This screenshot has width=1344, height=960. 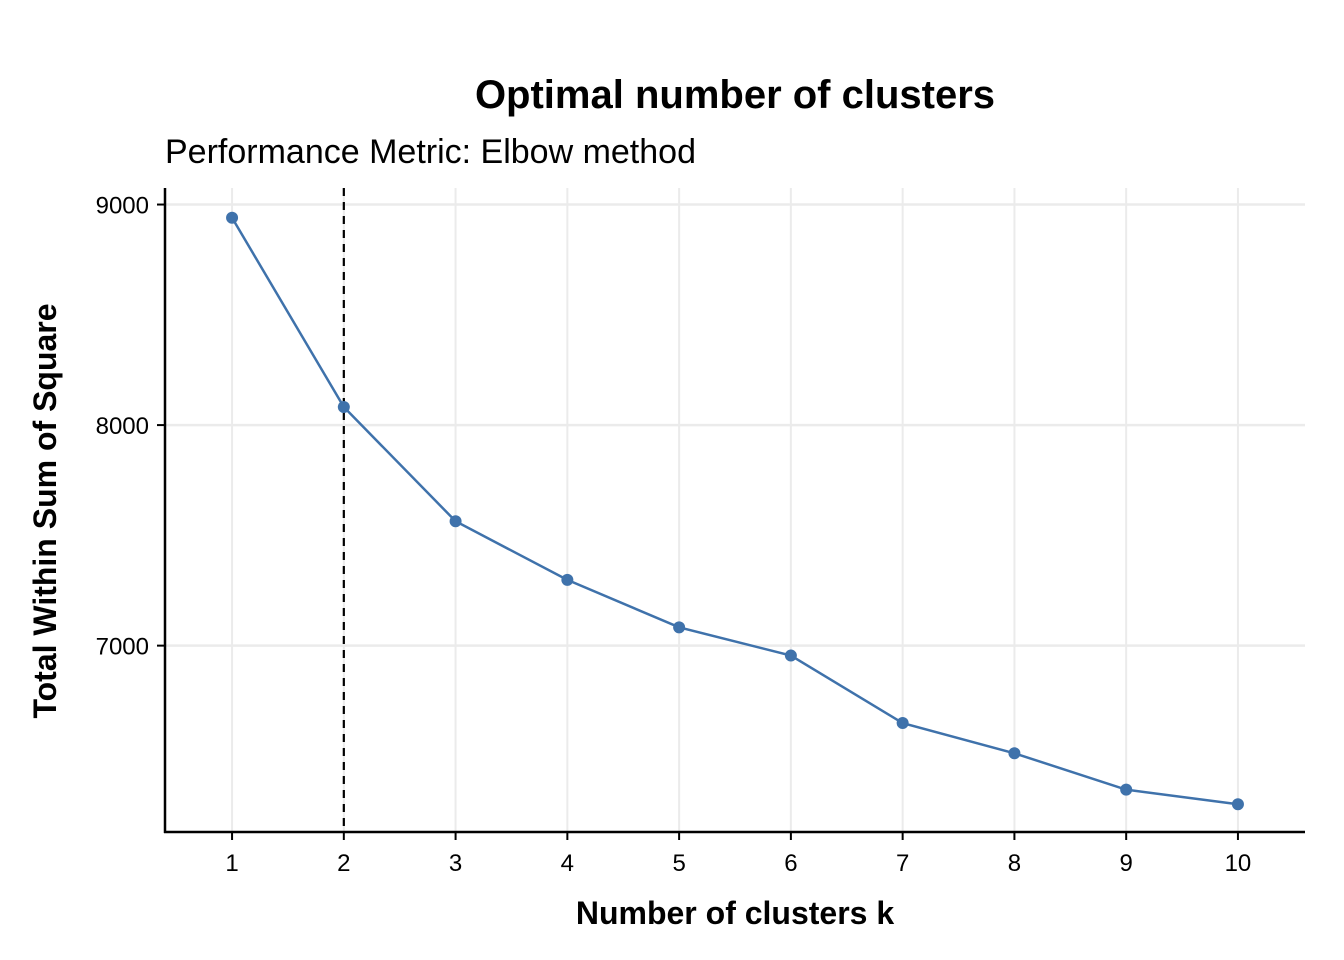 What do you see at coordinates (1238, 863) in the screenshot?
I see `x-tick-label: 10` at bounding box center [1238, 863].